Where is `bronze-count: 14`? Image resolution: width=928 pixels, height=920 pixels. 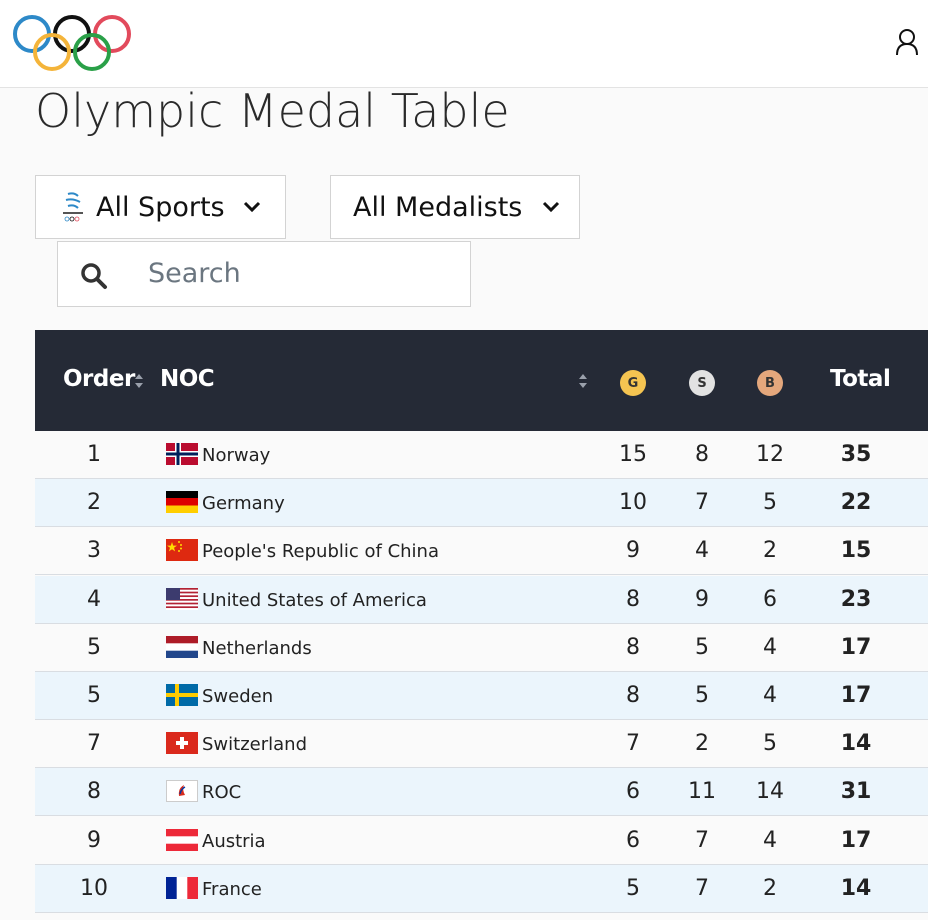 bronze-count: 14 is located at coordinates (770, 792).